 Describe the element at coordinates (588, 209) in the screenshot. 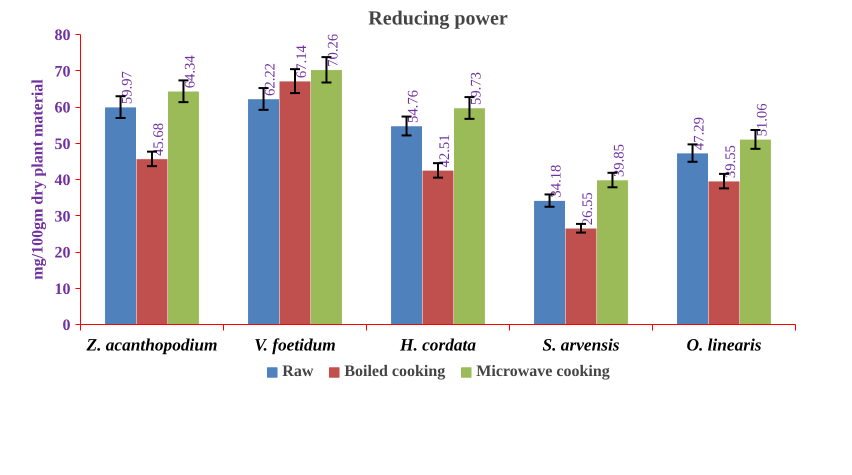

I see `data-label: 26.55` at that location.